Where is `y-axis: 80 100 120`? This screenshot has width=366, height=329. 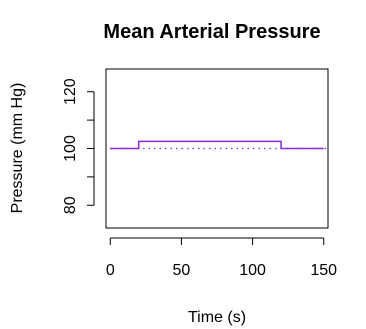
y-axis: 80 100 120 is located at coordinates (78, 146).